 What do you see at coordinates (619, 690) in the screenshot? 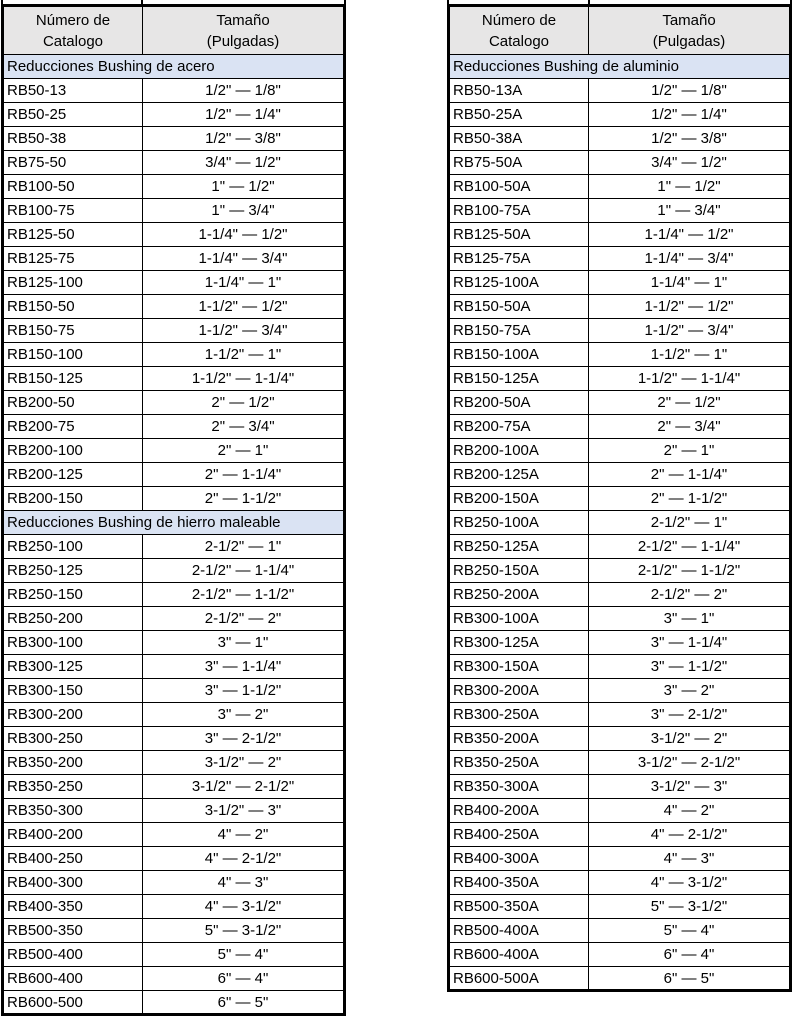
I see `table-row: RB300-200A 3" — 2"` at bounding box center [619, 690].